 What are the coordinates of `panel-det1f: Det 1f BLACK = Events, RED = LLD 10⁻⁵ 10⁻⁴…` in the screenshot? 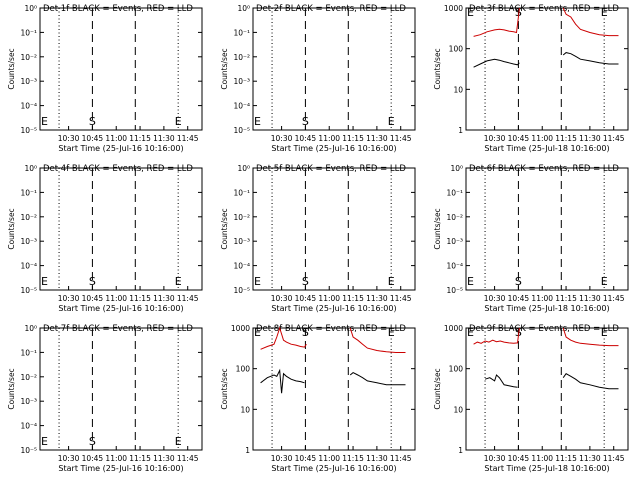 It's located at (105, 78).